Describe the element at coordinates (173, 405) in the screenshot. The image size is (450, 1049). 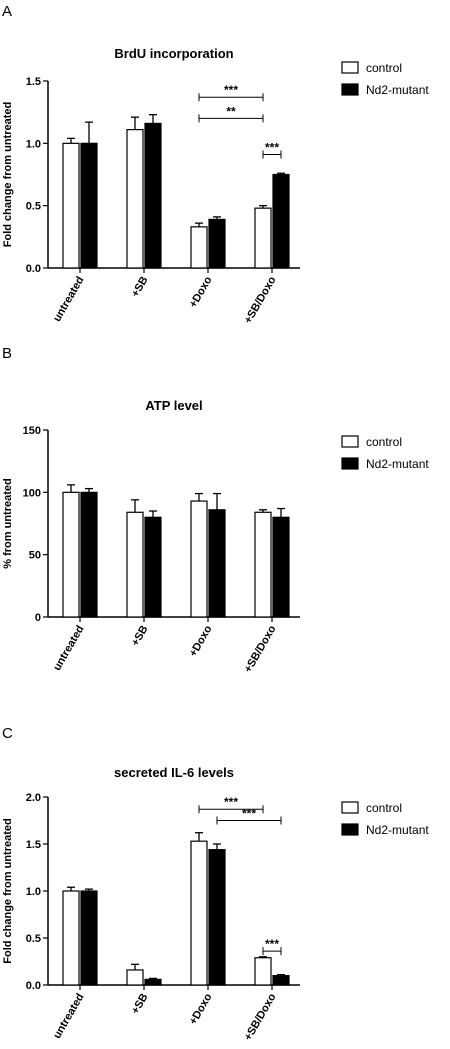
I see `chart-title: ATP level` at that location.